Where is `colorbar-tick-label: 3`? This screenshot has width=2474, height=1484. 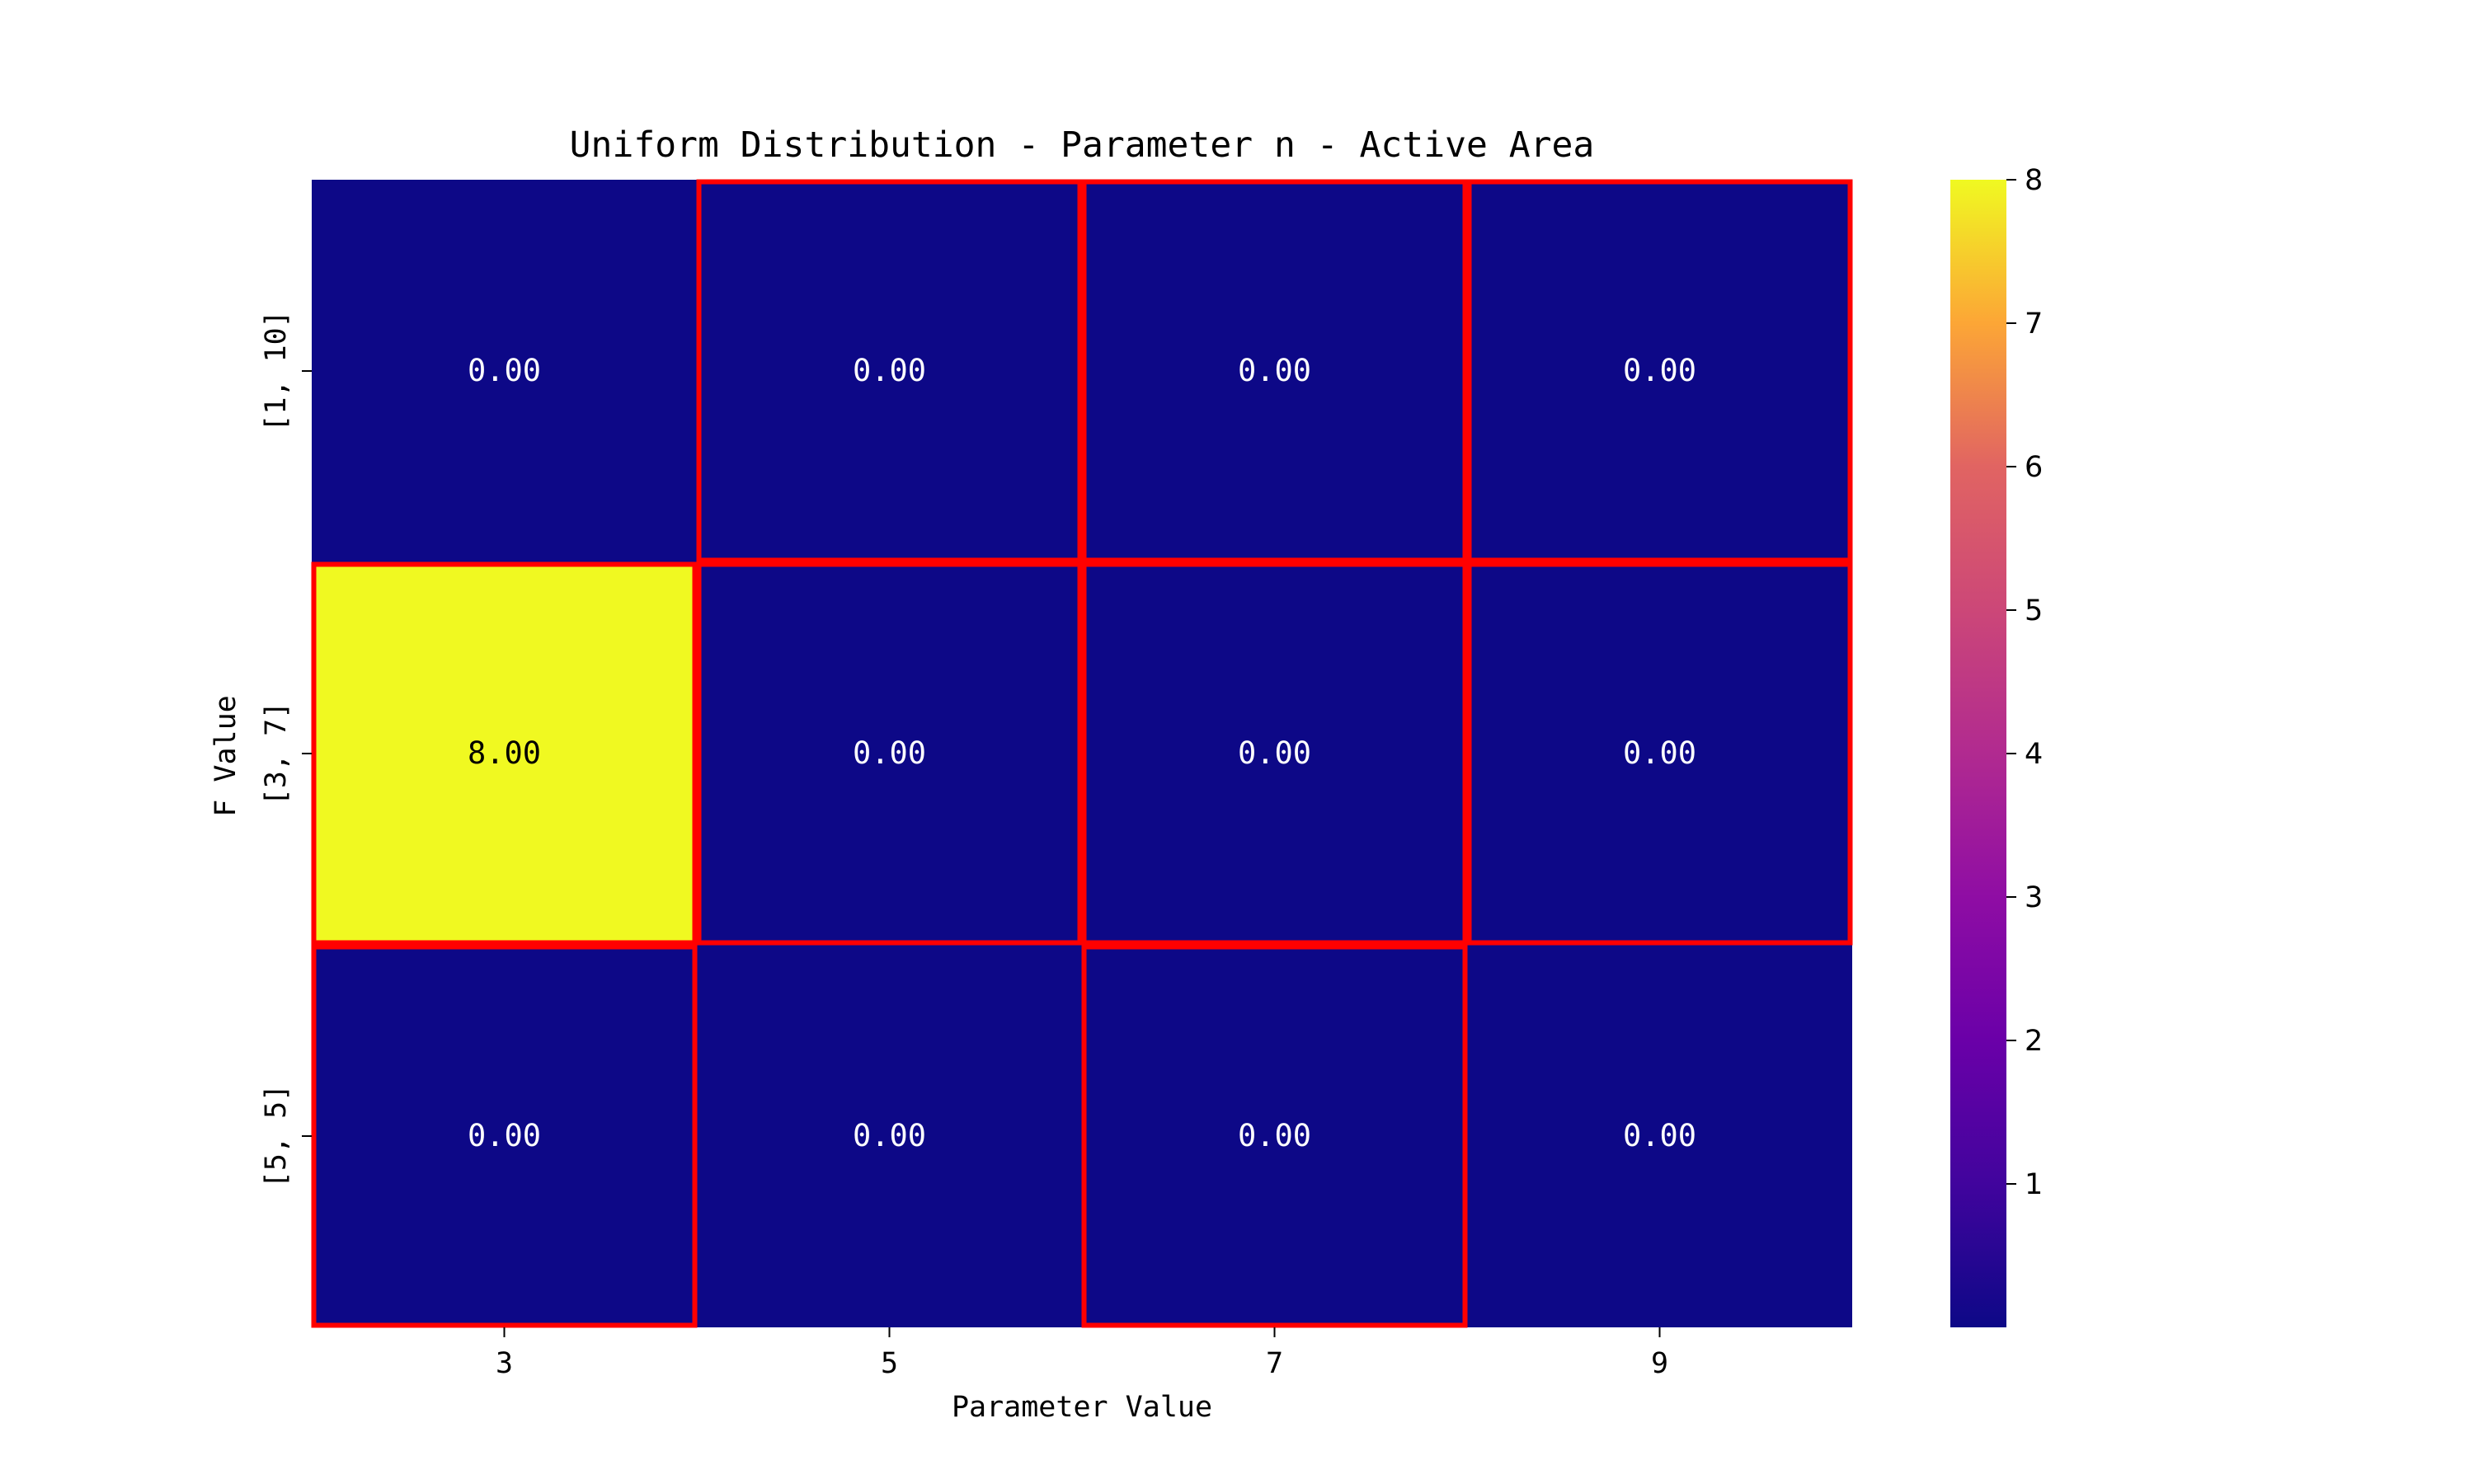 colorbar-tick-label: 3 is located at coordinates (2034, 897).